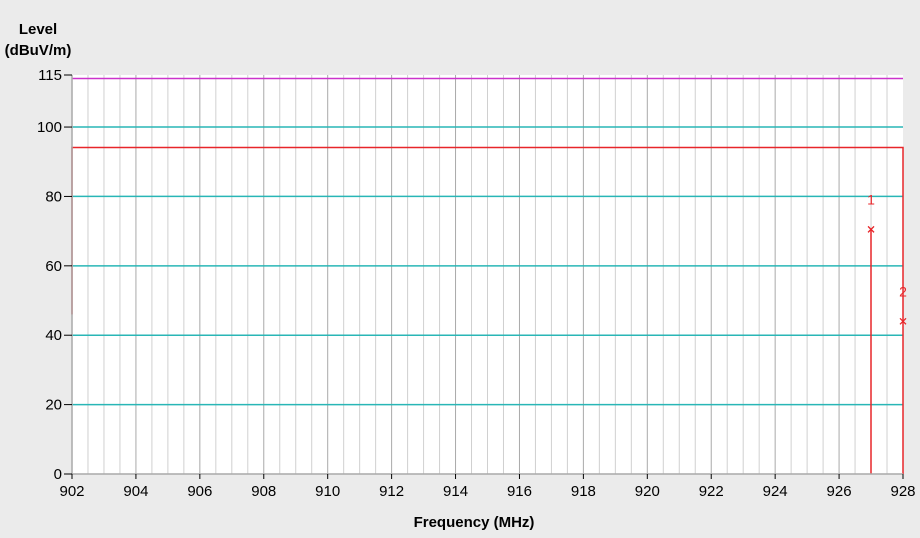  What do you see at coordinates (902, 491) in the screenshot?
I see `x-tick-label: 928` at bounding box center [902, 491].